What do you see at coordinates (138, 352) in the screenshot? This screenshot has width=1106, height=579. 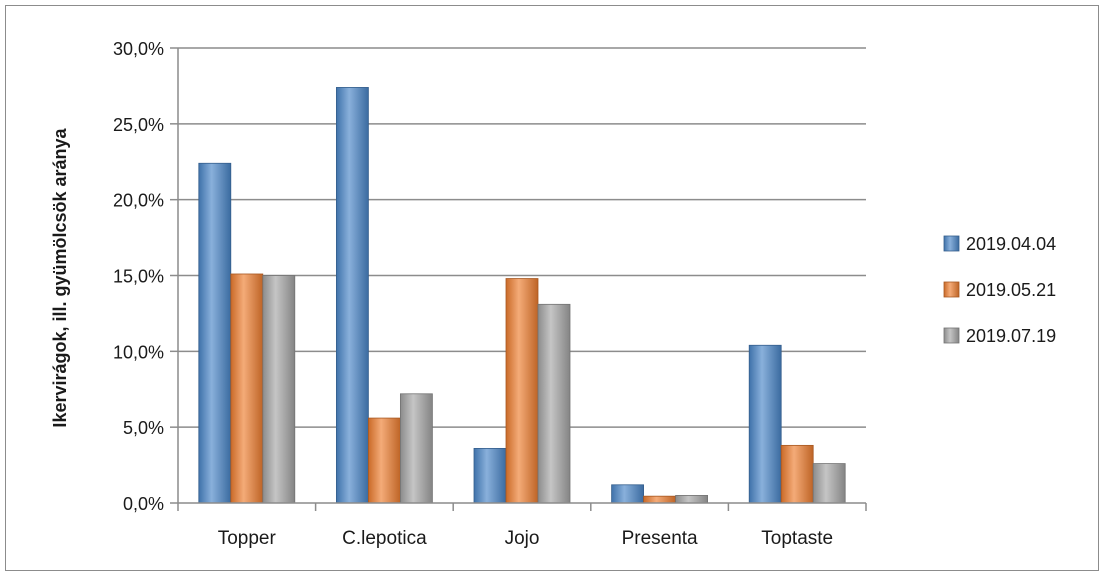 I see `y-tick-label: 10,0%` at bounding box center [138, 352].